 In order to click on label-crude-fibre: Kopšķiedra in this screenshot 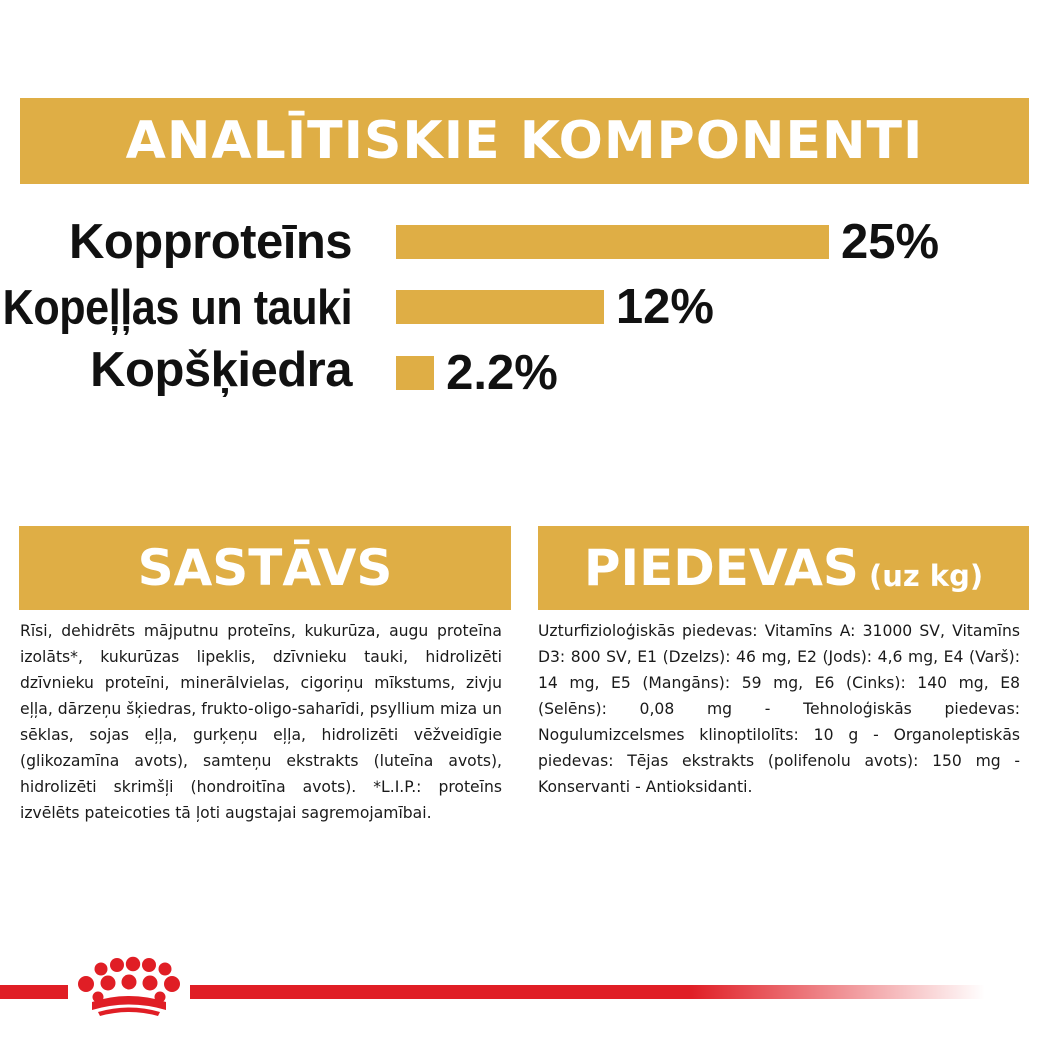, I will do `click(221, 370)`.